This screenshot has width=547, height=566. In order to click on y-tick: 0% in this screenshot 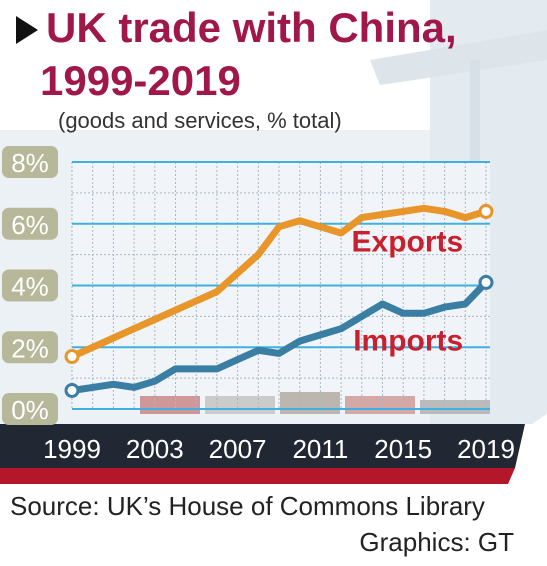, I will do `click(30, 409)`.